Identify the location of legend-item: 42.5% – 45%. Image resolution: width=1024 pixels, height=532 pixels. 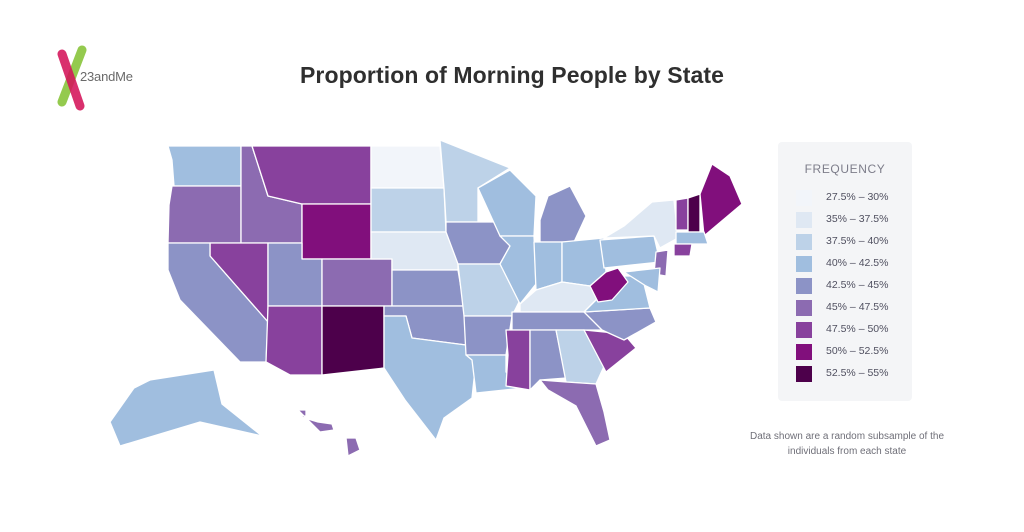
(851, 286).